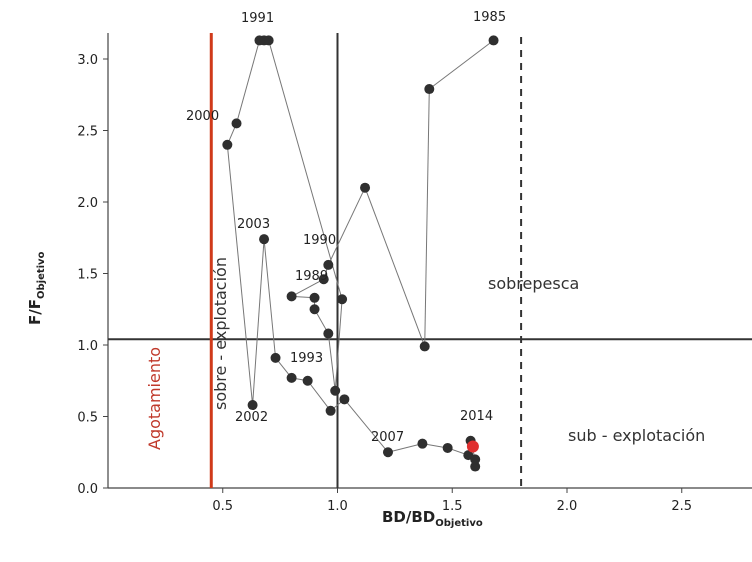  Describe the element at coordinates (253, 224) in the screenshot. I see `year-label-2003: 2003` at that location.